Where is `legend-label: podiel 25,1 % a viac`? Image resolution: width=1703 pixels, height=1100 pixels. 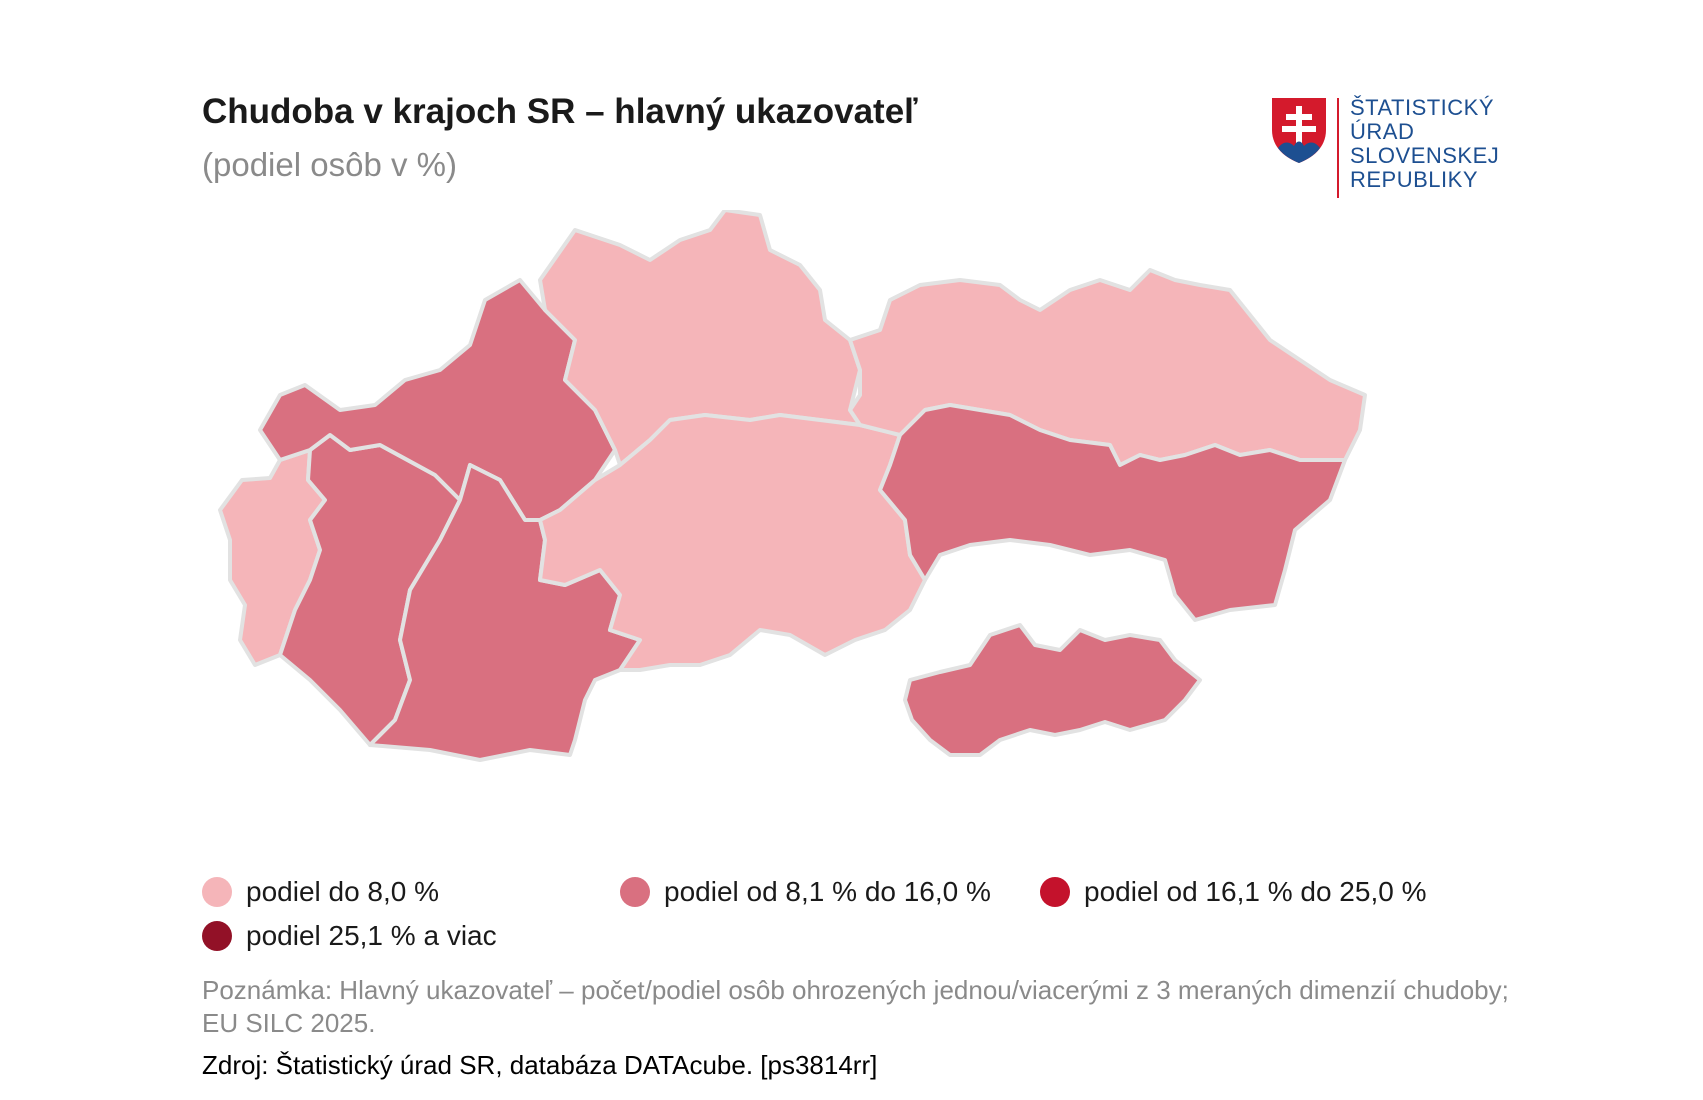
legend-label: podiel 25,1 % a viac is located at coordinates (371, 935).